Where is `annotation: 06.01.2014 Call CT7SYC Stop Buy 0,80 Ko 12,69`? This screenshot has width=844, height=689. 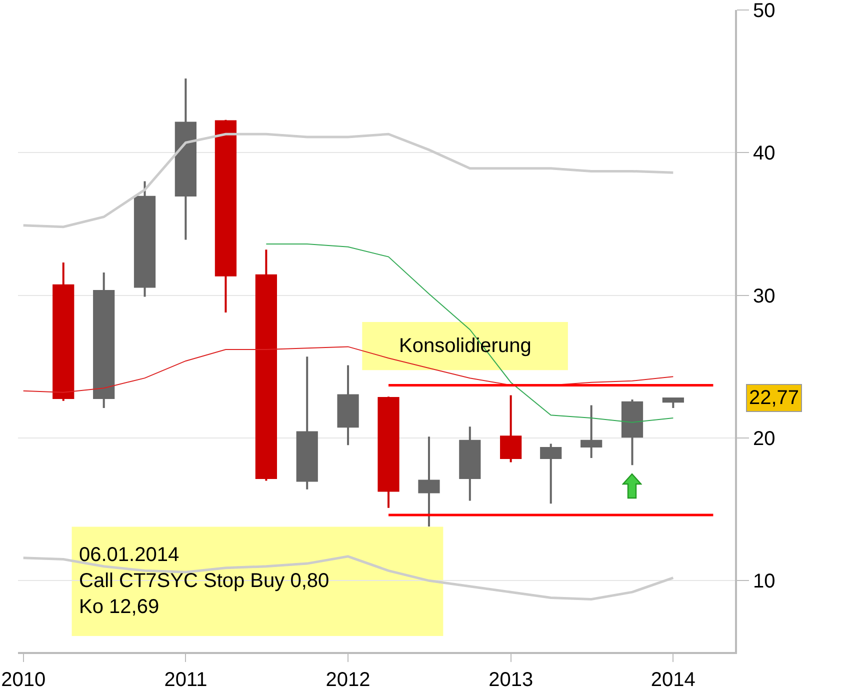 annotation: 06.01.2014 Call CT7SYC Stop Buy 0,80 Ko 12,69 is located at coordinates (204, 581).